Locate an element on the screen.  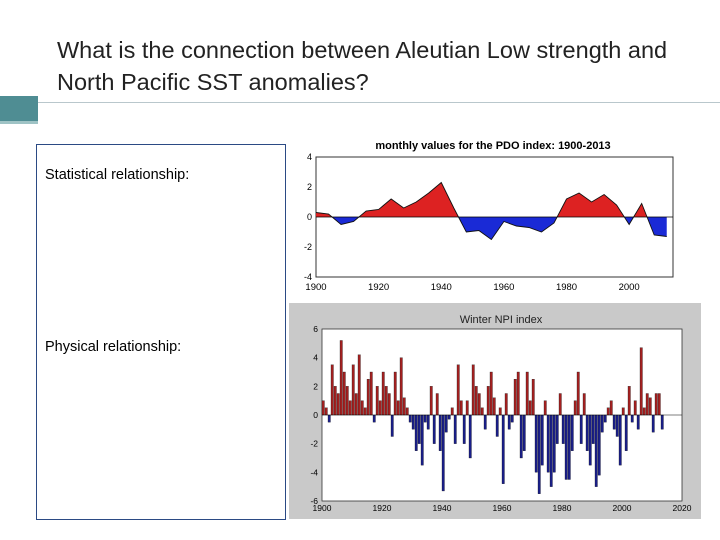
pdo-negative-area is located at coordinates (491, 228).